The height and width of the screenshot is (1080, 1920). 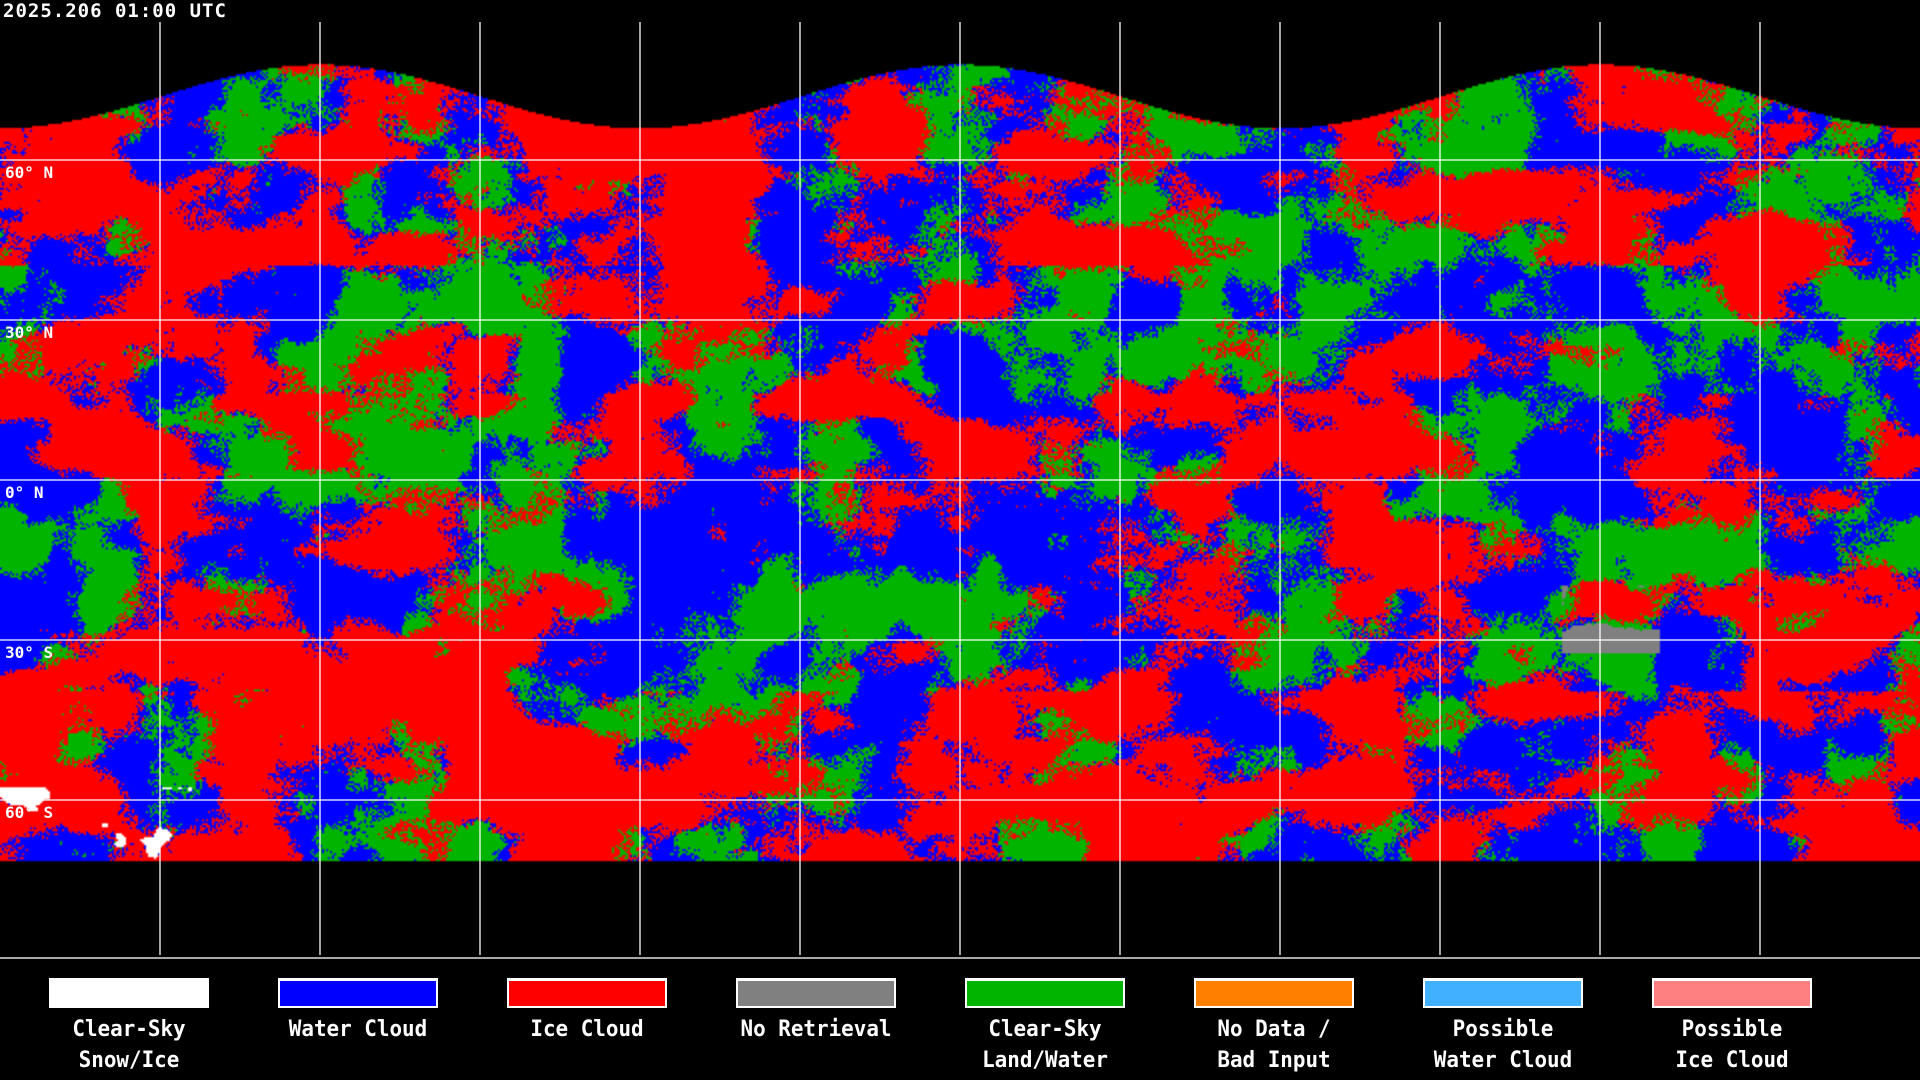 I want to click on legend-label-line2: Ice Cloud, so click(x=1732, y=1060).